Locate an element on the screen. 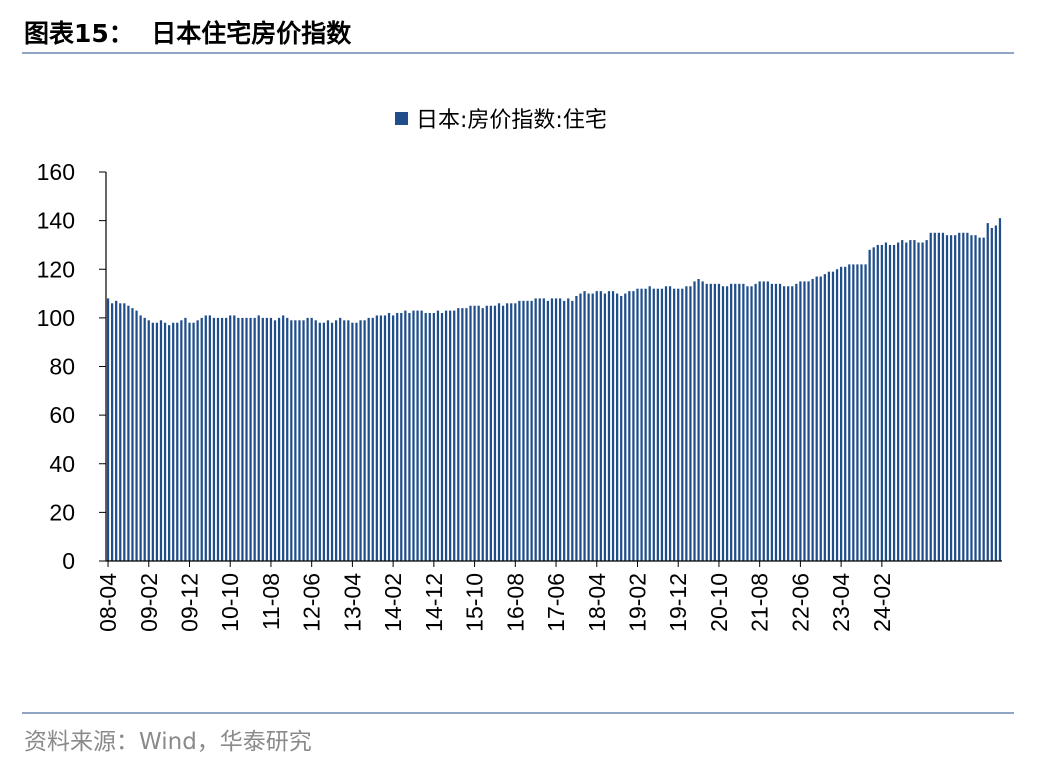 This screenshot has width=1048, height=760. source-note: 资料来源：Wind，华泰研究 is located at coordinates (168, 742).